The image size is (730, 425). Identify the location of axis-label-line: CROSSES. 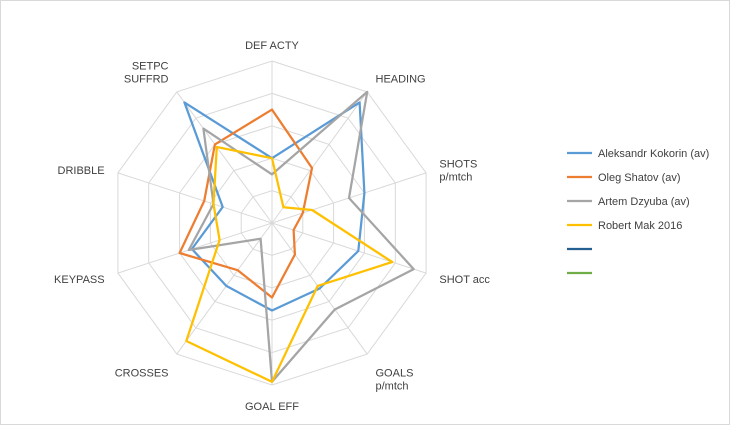
(142, 373).